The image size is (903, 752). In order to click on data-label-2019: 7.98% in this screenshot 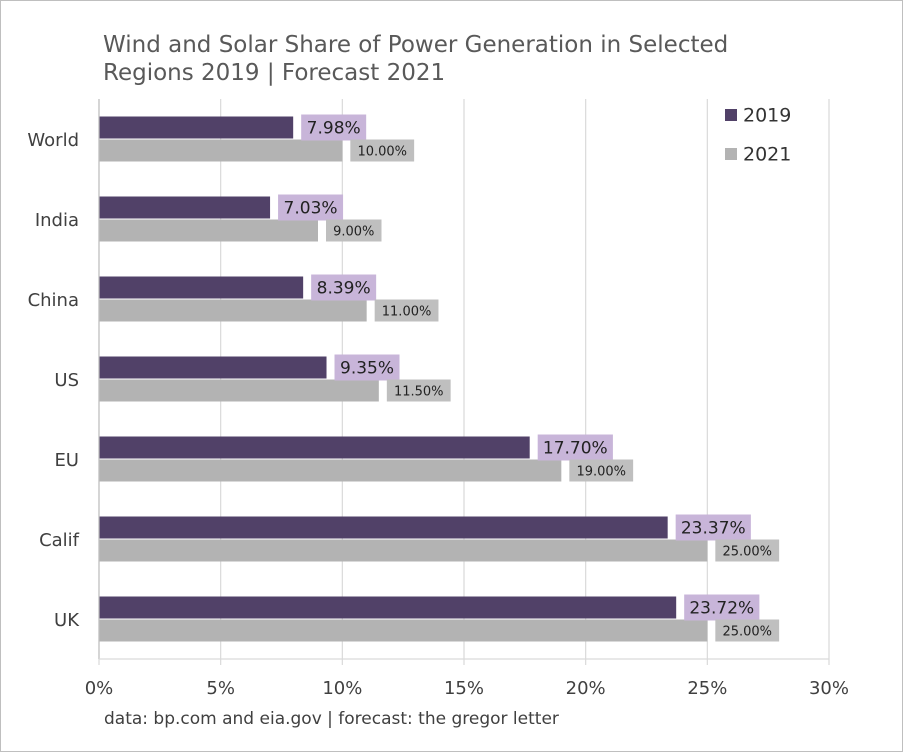, I will do `click(334, 129)`.